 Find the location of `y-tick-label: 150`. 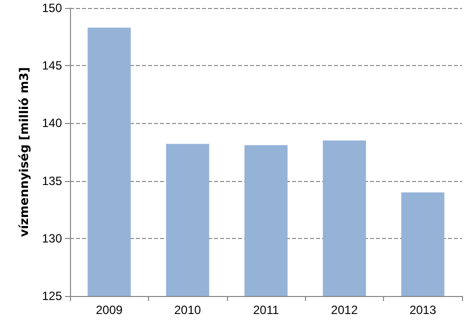

y-tick-label: 150 is located at coordinates (52, 8).